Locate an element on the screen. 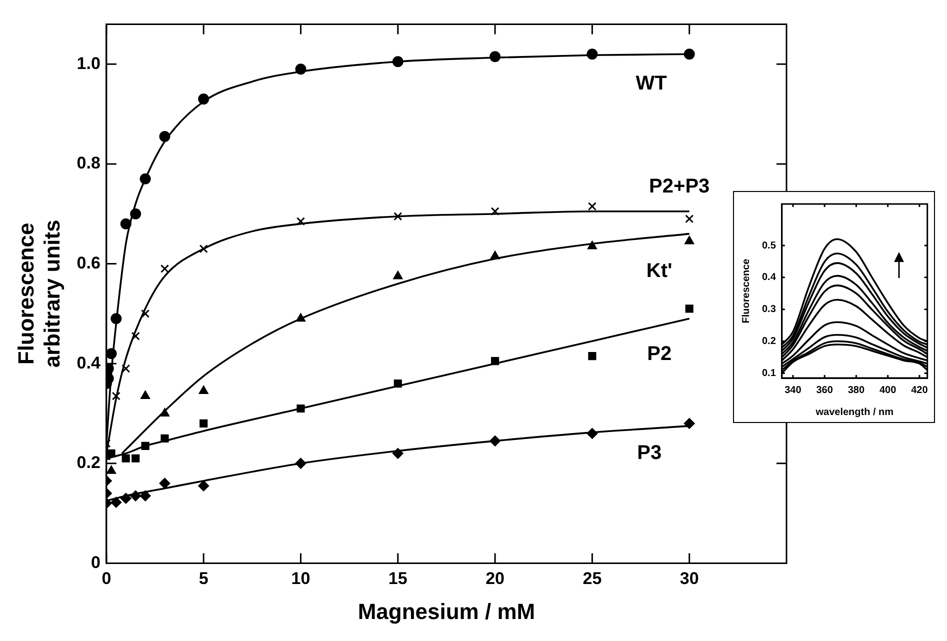 This screenshot has width=947, height=641. x-tick-label: 400 is located at coordinates (888, 390).